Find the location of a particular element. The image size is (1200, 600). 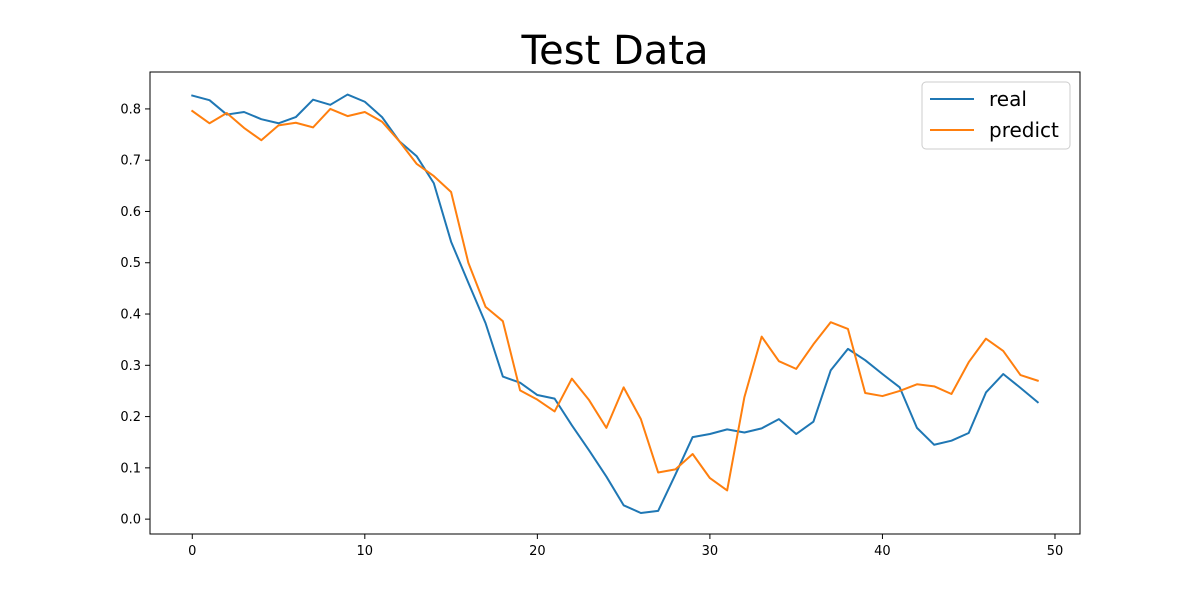

x-tick-label: 10 is located at coordinates (365, 551).